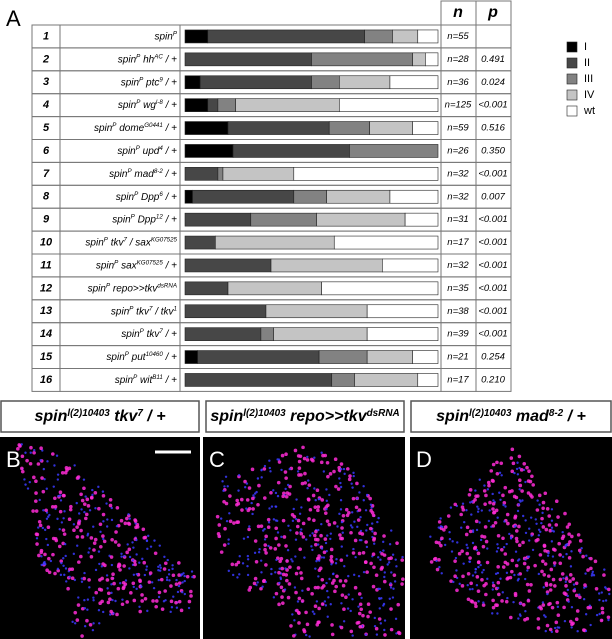  What do you see at coordinates (140, 413) in the screenshot?
I see `superscript: 7` at bounding box center [140, 413].